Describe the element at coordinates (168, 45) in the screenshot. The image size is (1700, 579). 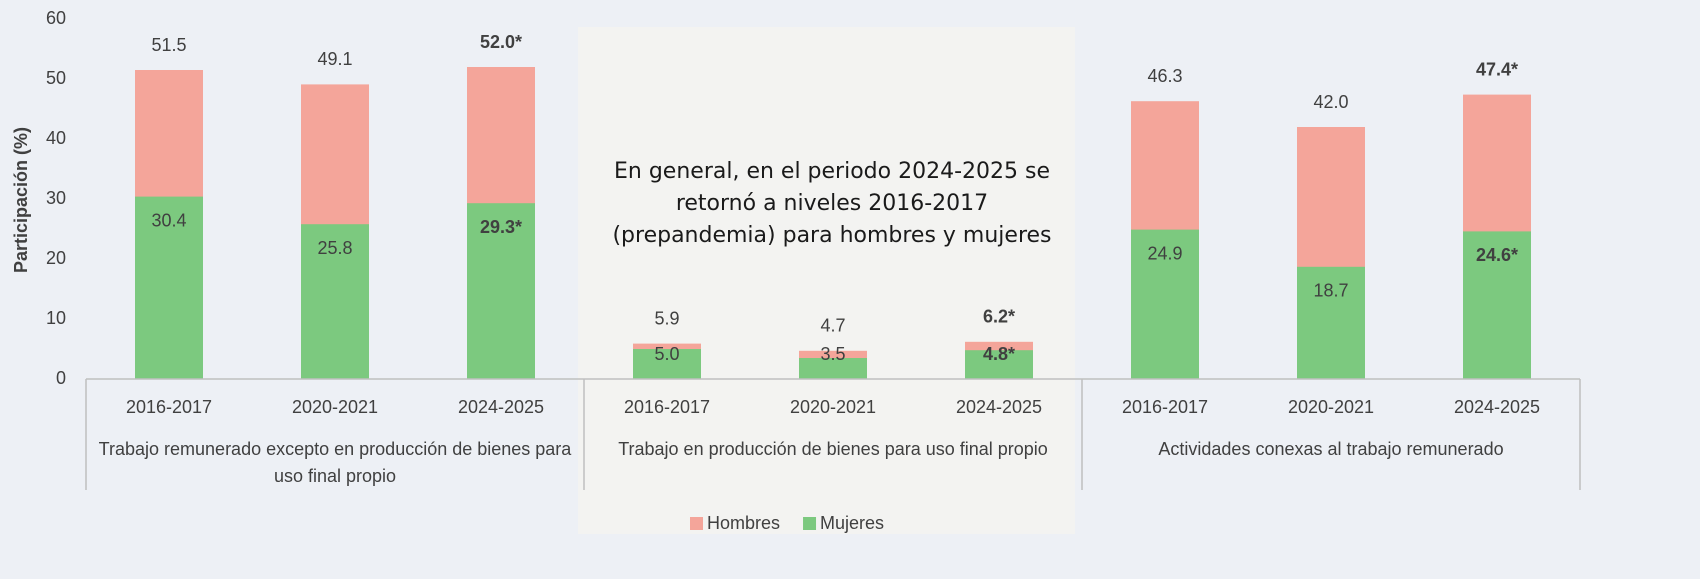
I see `value-label: 51.5` at that location.